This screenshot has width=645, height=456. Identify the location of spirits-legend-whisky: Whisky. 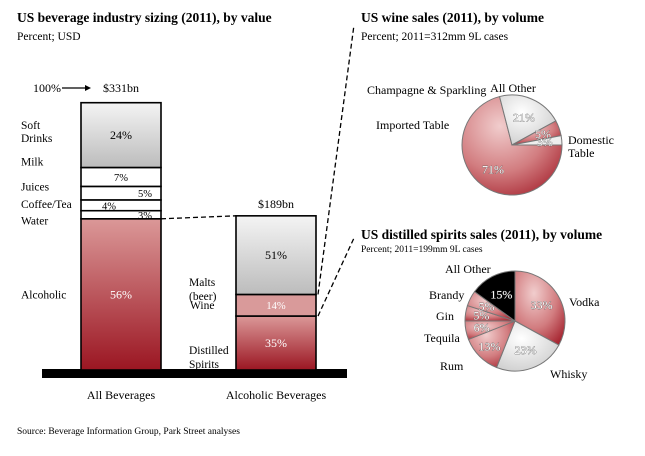
(568, 374).